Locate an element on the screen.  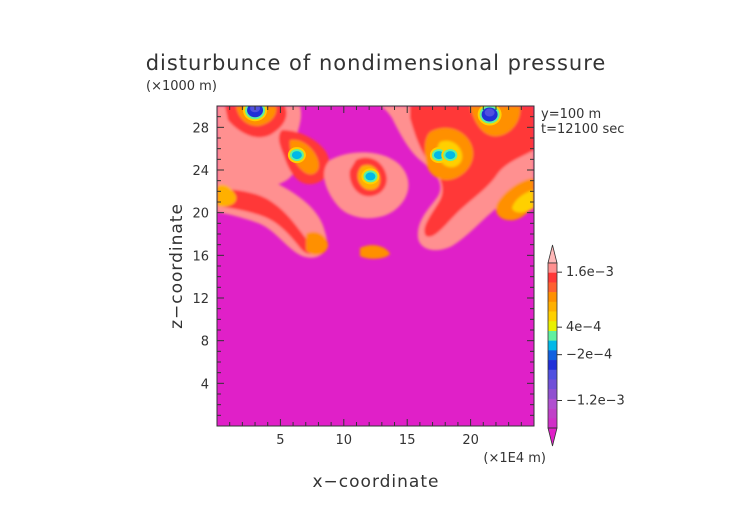
y-tick-label: 8 is located at coordinates (205, 342).